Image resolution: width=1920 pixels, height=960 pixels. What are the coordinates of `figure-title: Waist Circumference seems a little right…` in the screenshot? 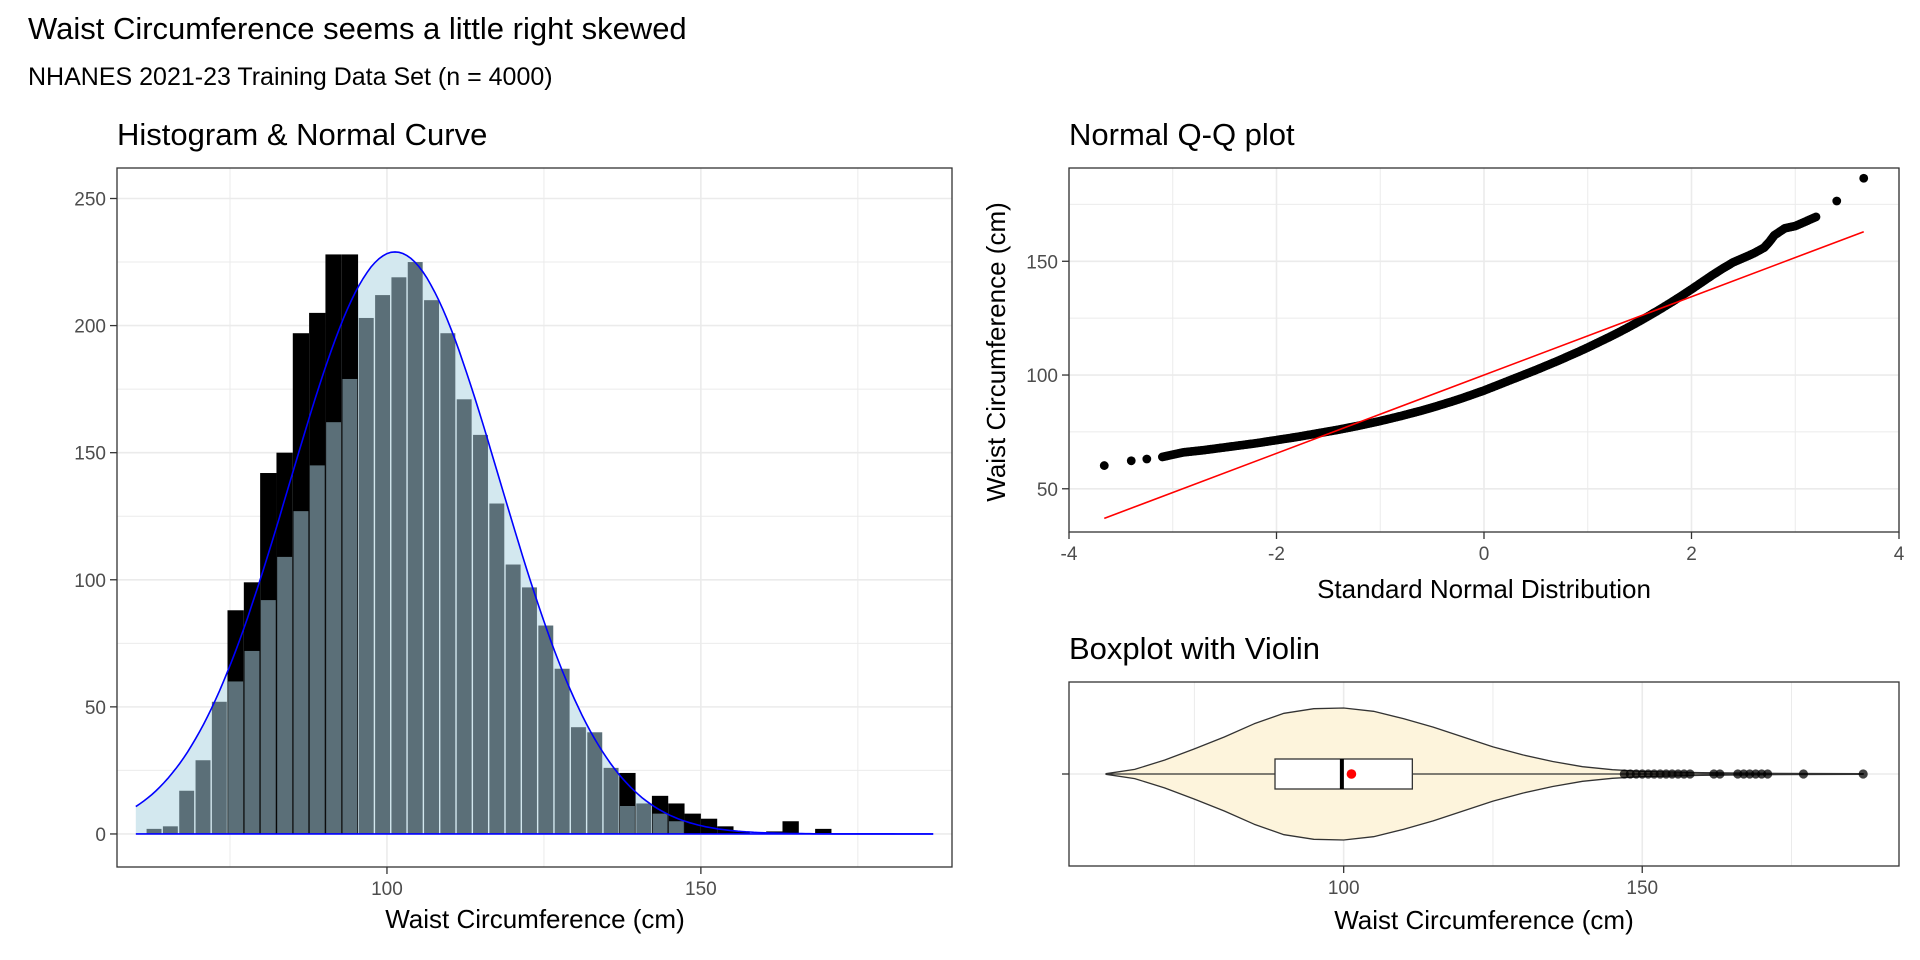 It's located at (357, 28).